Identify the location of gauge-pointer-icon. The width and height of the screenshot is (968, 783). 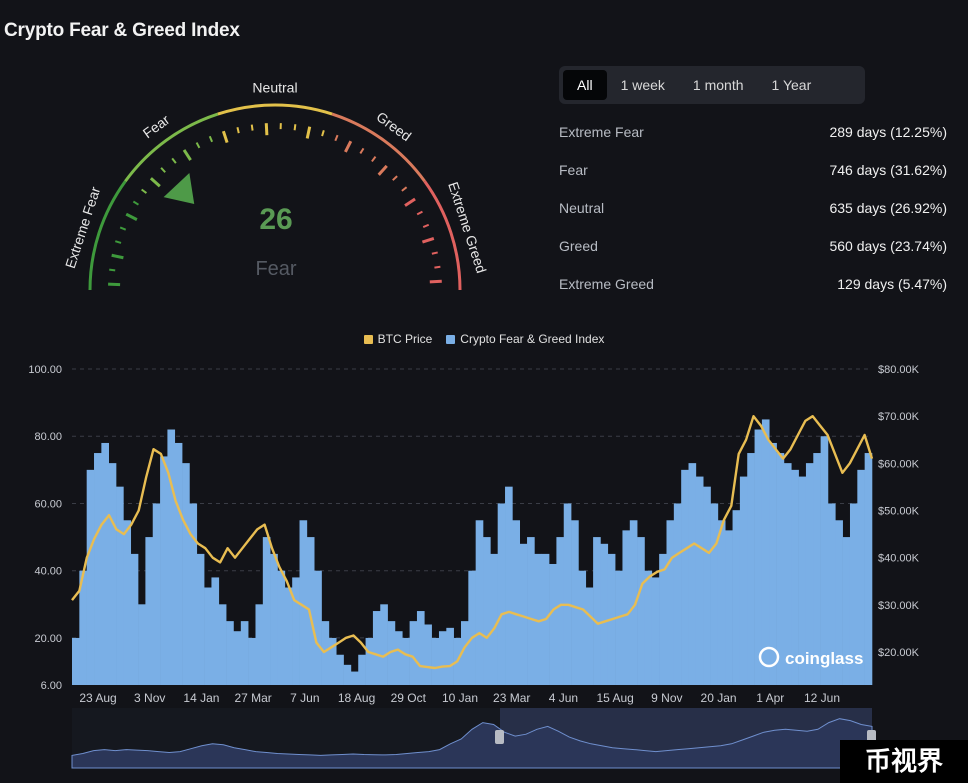
(179, 188).